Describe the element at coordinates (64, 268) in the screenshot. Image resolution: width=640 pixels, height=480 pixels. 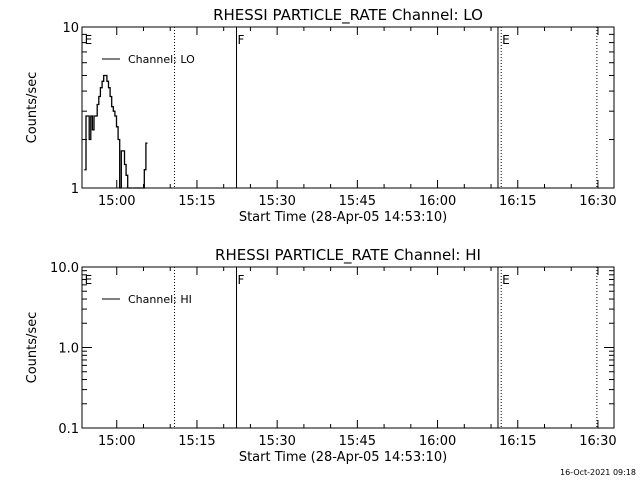
I see `y-tick-label: 10.0` at that location.